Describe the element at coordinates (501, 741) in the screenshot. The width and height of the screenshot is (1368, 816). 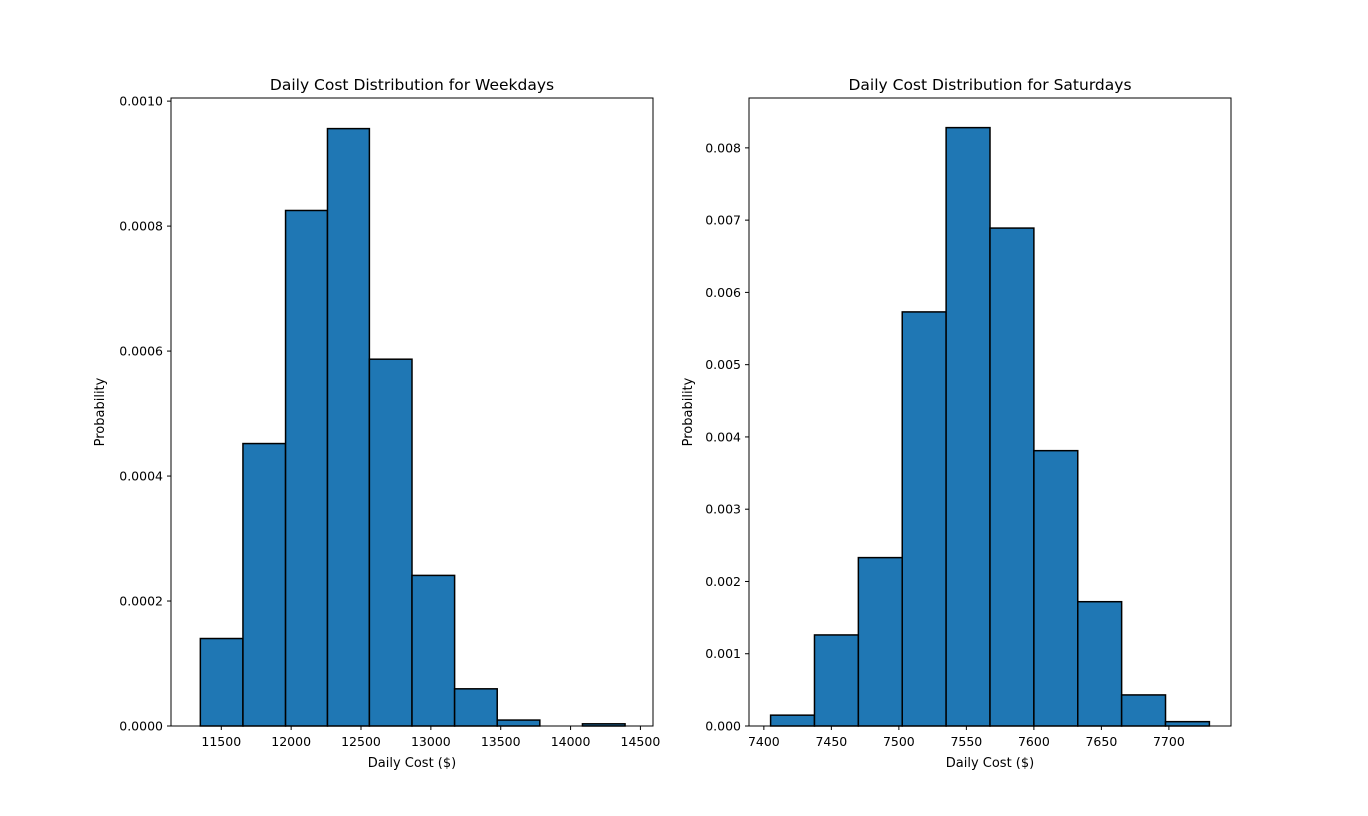
I see `weekday-x-tick-label: 13500` at that location.